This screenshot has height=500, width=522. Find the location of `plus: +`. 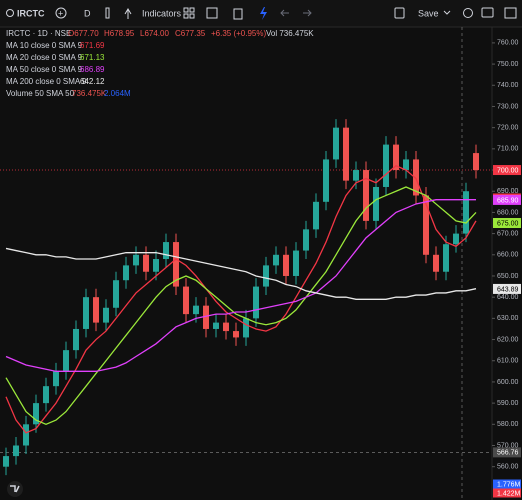

plus: + is located at coordinates (60, 13).